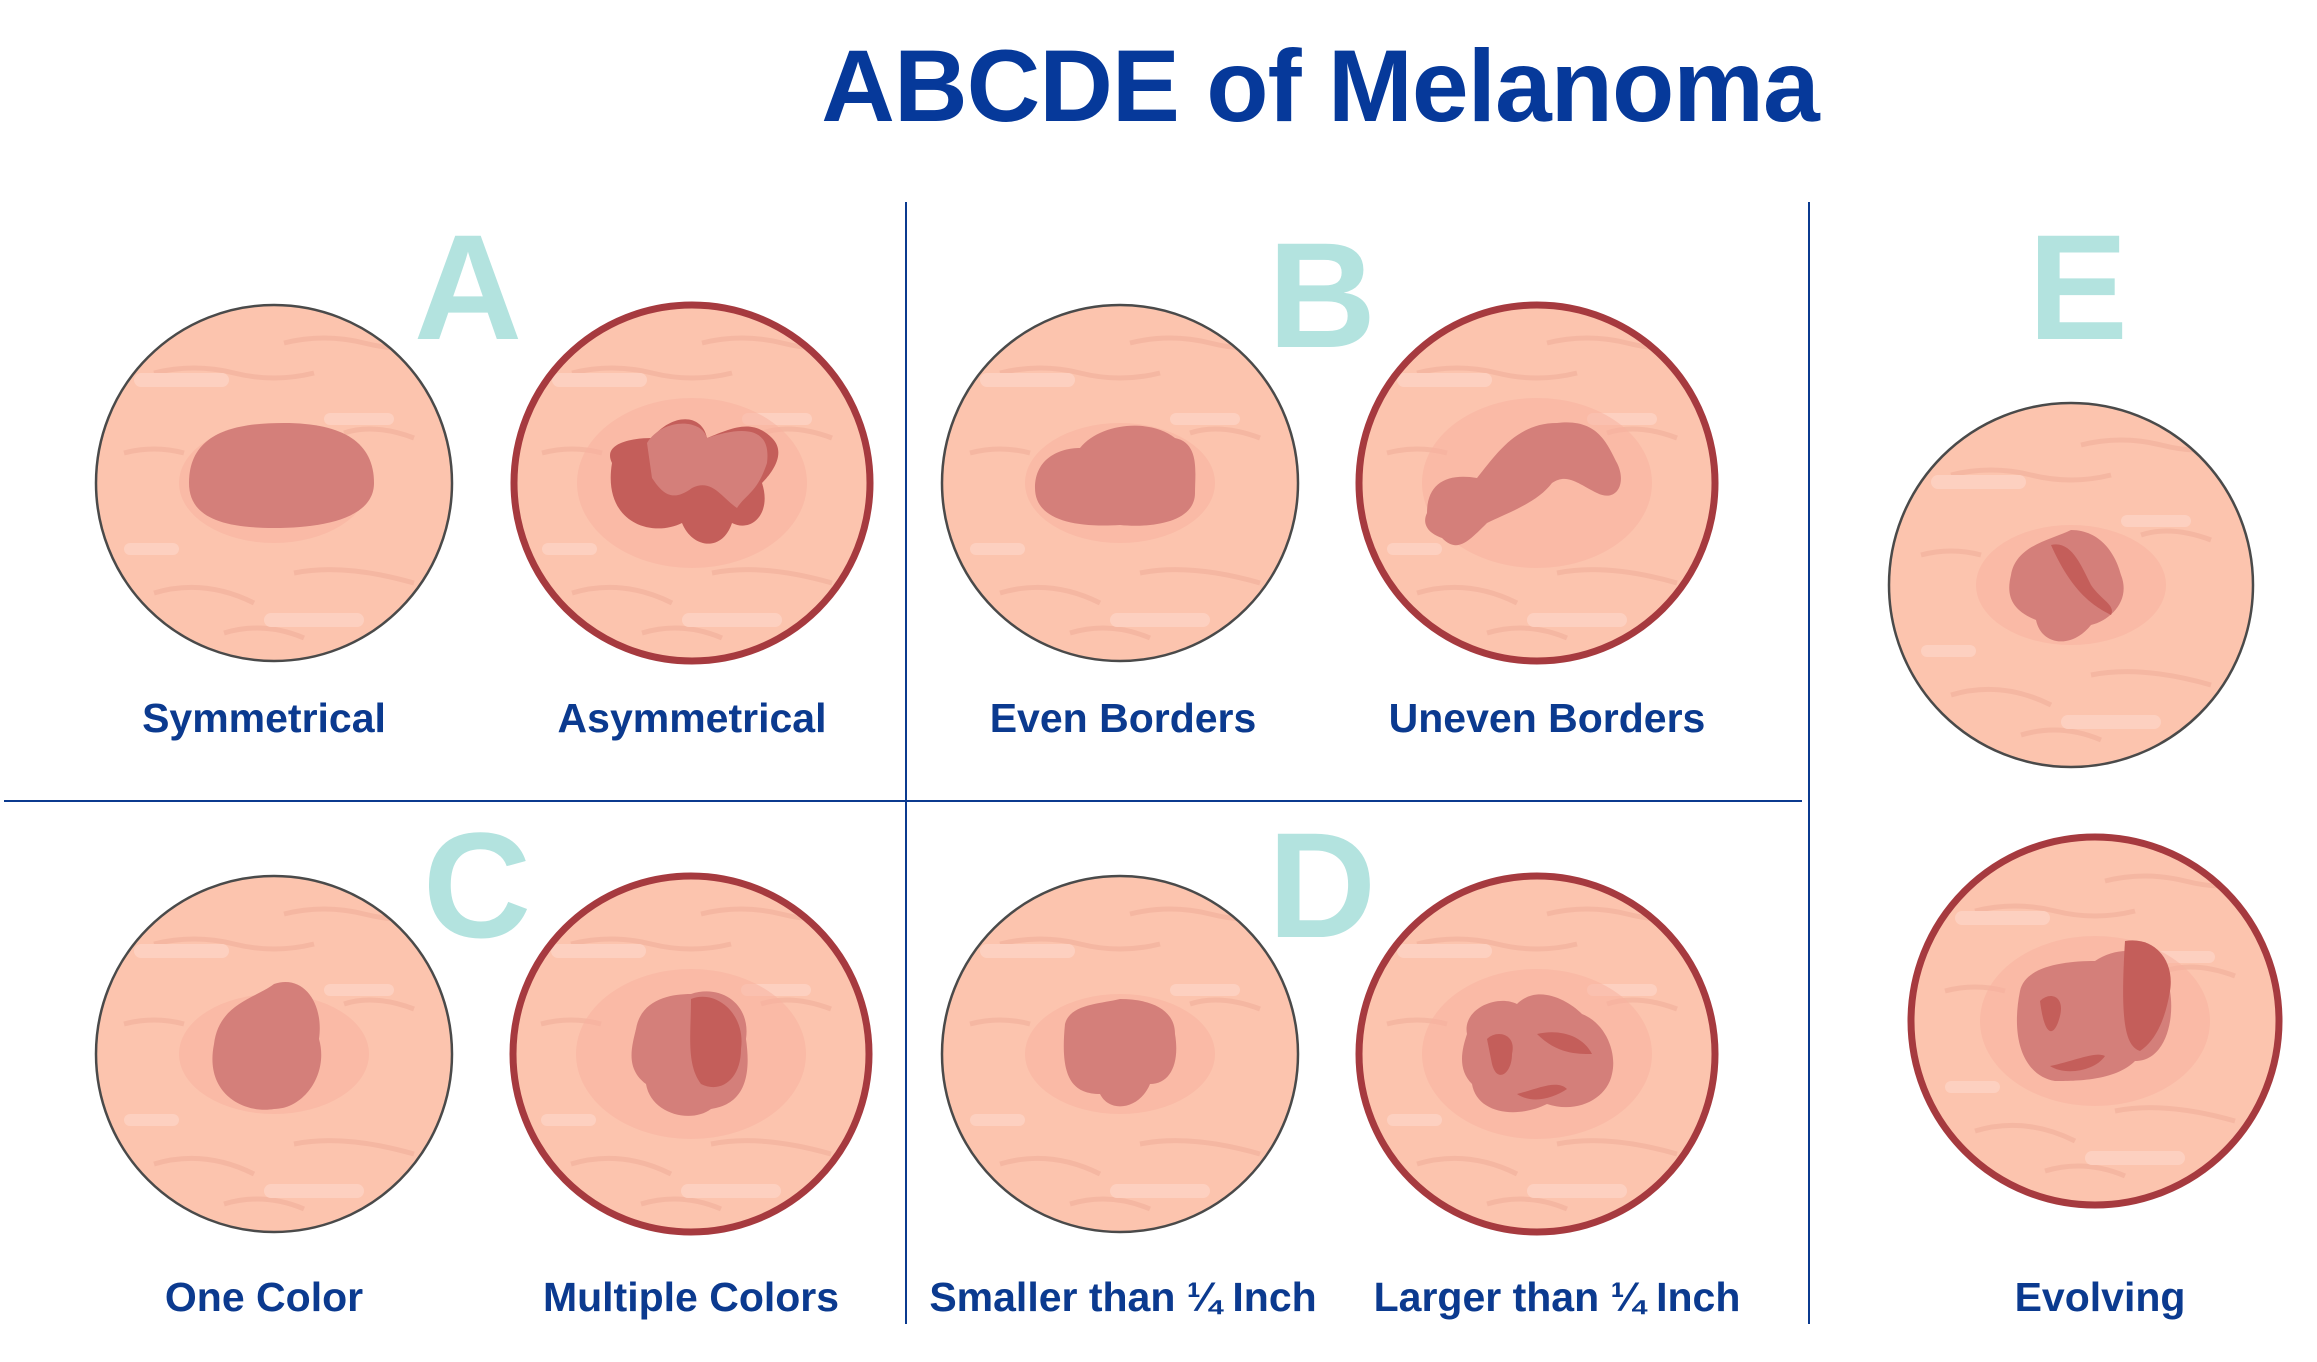 Image resolution: width=2317 pixels, height=1362 pixels. I want to click on skin-circle-multiple-colors, so click(691, 1054).